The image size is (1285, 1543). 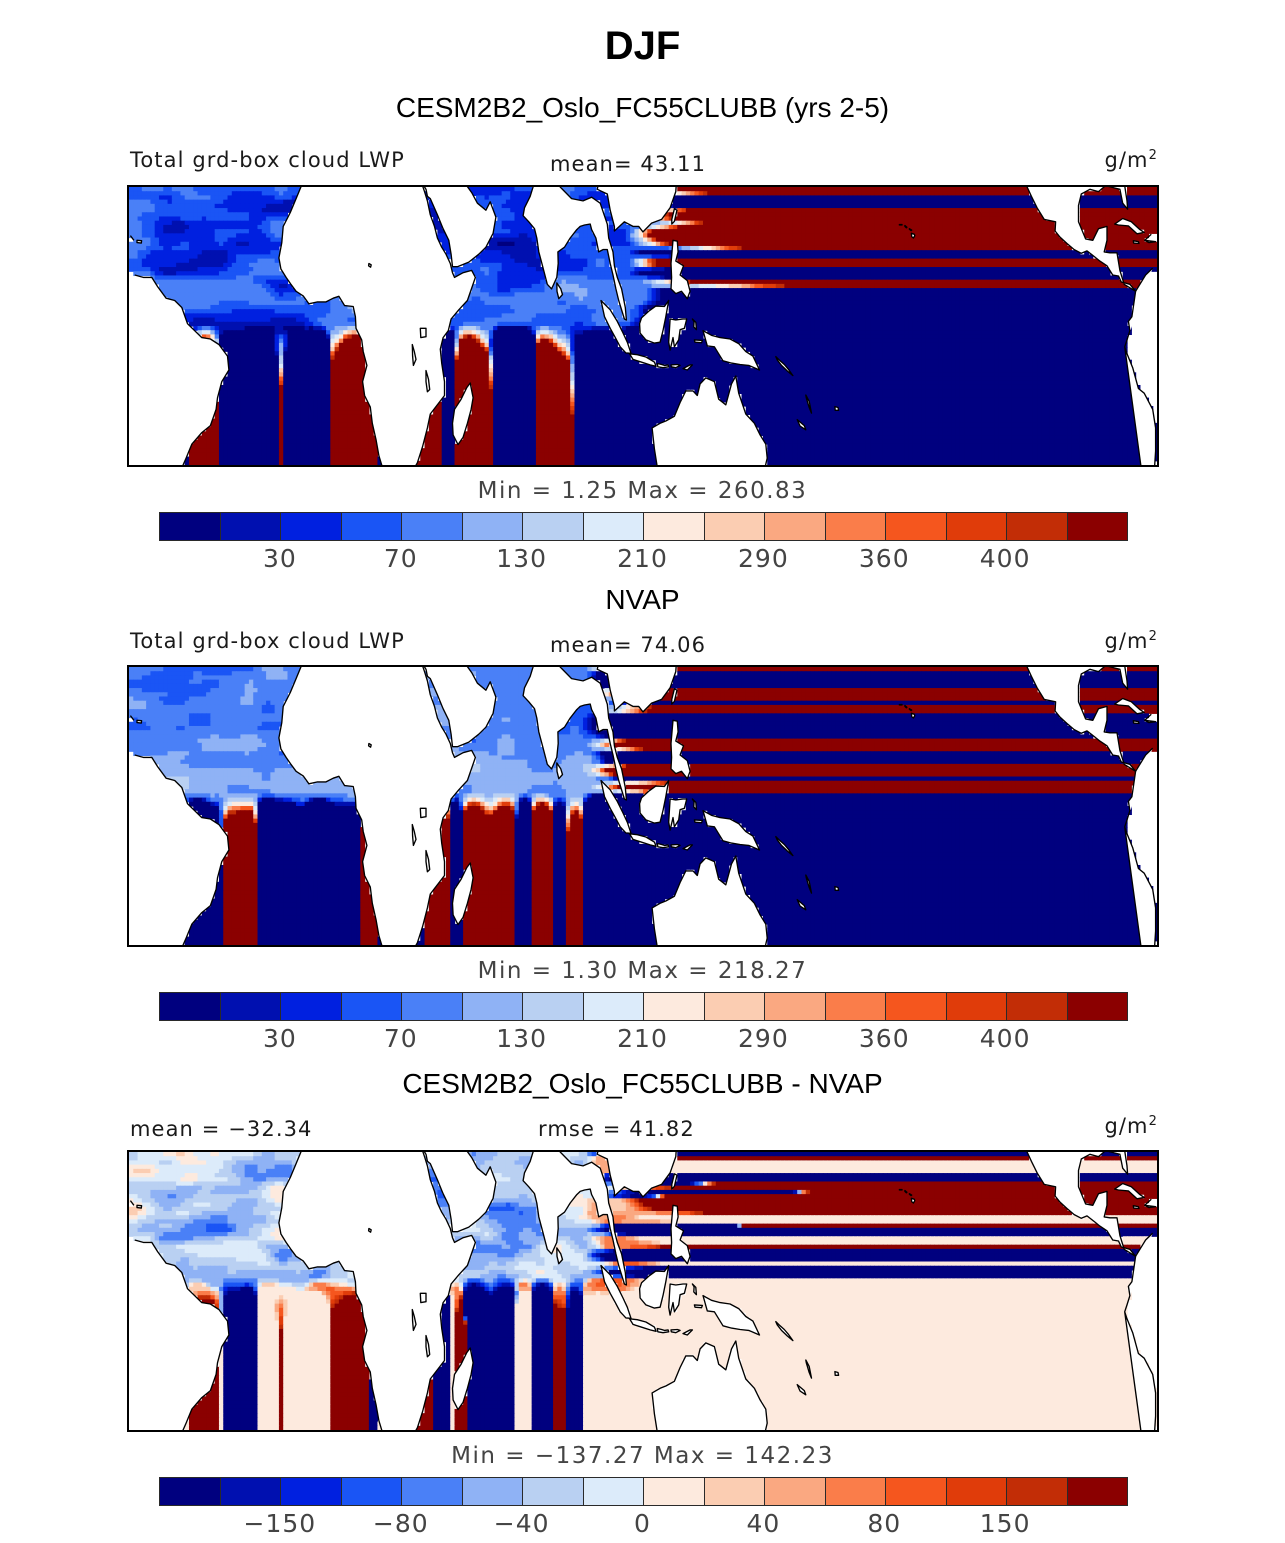 I want to click on colorbar-tick-label: 80, so click(x=884, y=1523).